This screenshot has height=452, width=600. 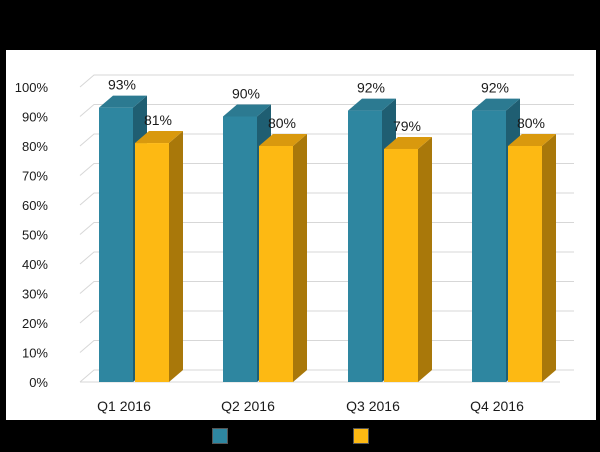 I want to click on y-tick-label: 0%, so click(x=38, y=382).